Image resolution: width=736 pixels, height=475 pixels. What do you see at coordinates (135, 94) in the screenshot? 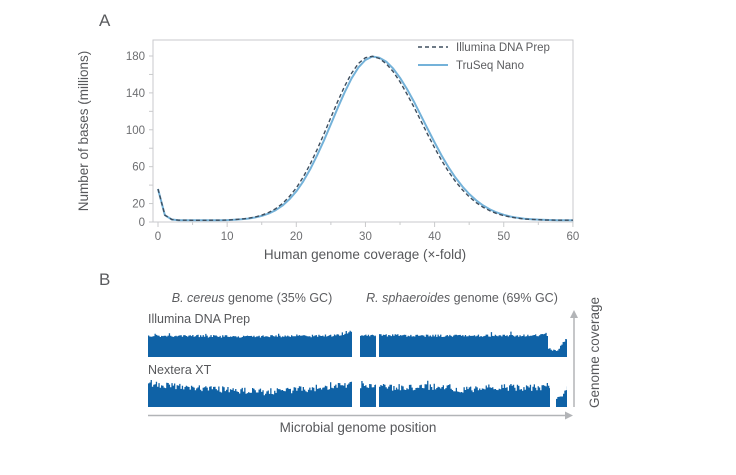
I see `y-tick-label: 140` at bounding box center [135, 94].